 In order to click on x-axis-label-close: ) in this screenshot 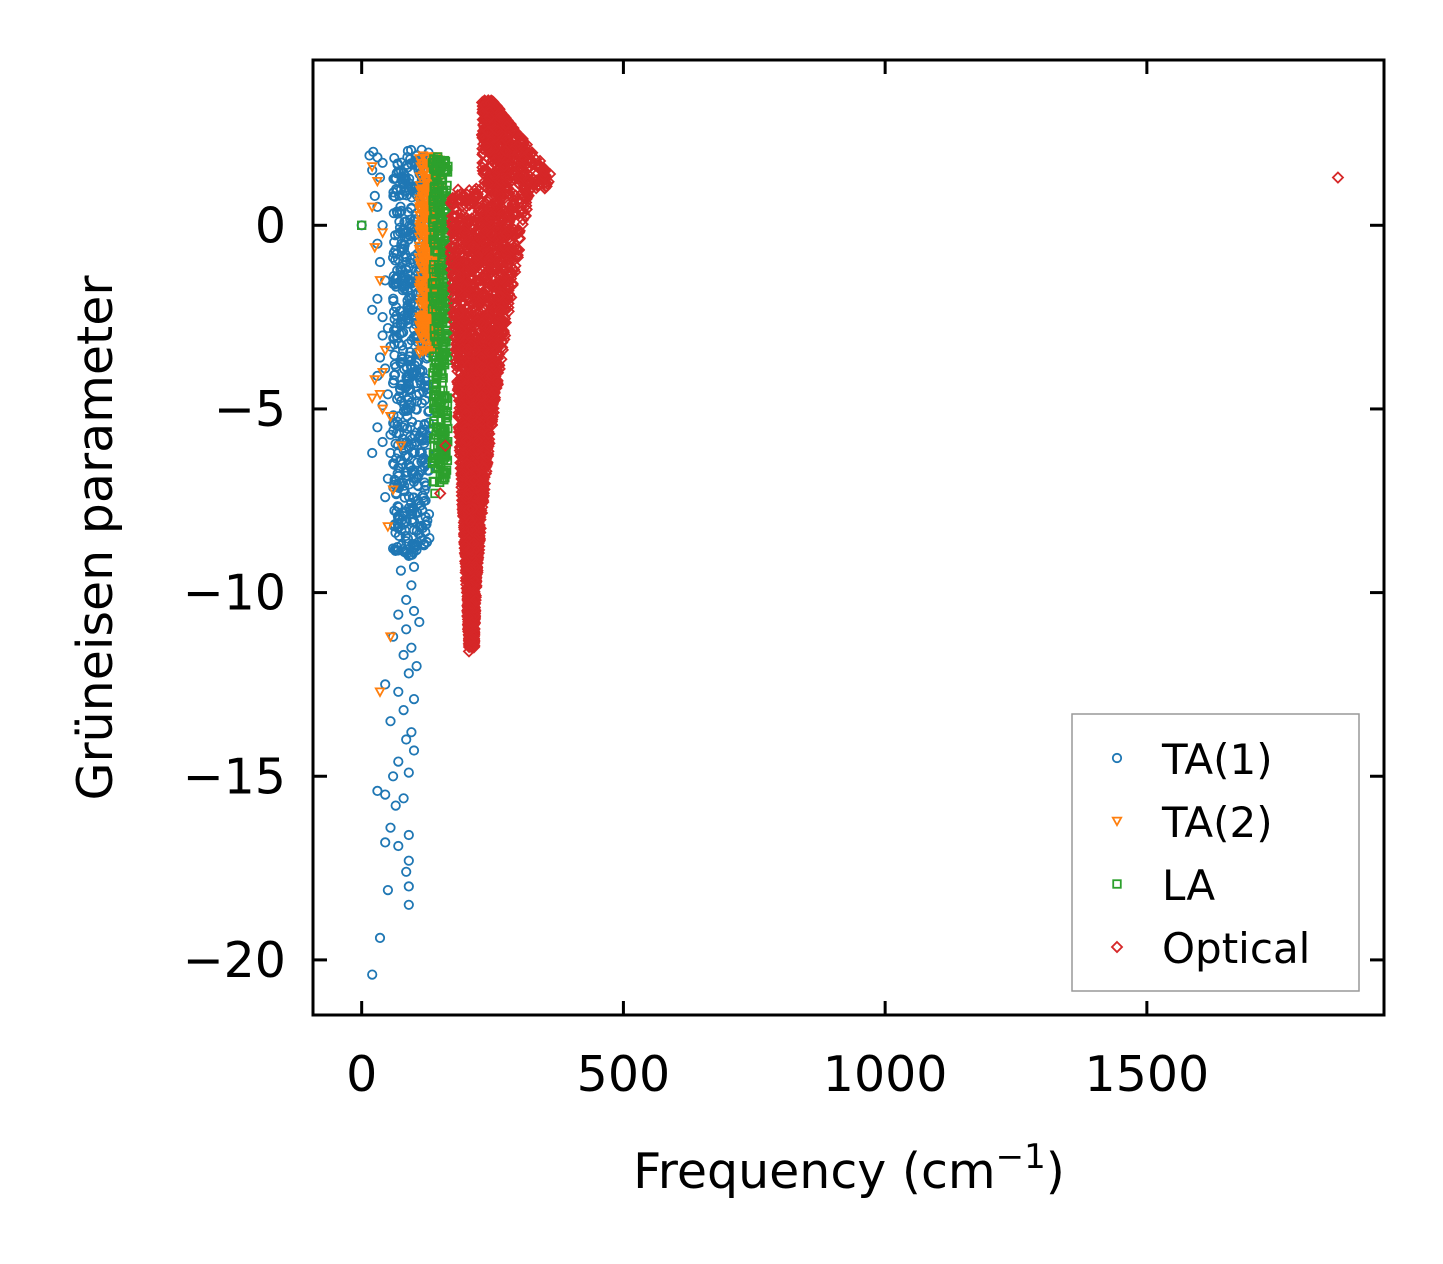, I will do `click(1055, 1171)`.